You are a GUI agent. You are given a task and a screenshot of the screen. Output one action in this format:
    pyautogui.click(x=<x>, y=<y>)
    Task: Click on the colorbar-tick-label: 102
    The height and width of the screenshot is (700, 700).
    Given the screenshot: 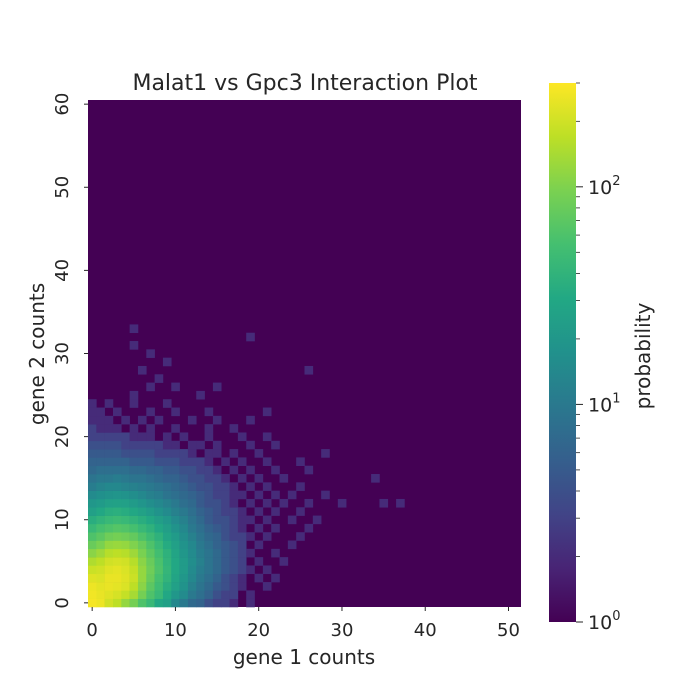 What is the action you would take?
    pyautogui.click(x=604, y=186)
    